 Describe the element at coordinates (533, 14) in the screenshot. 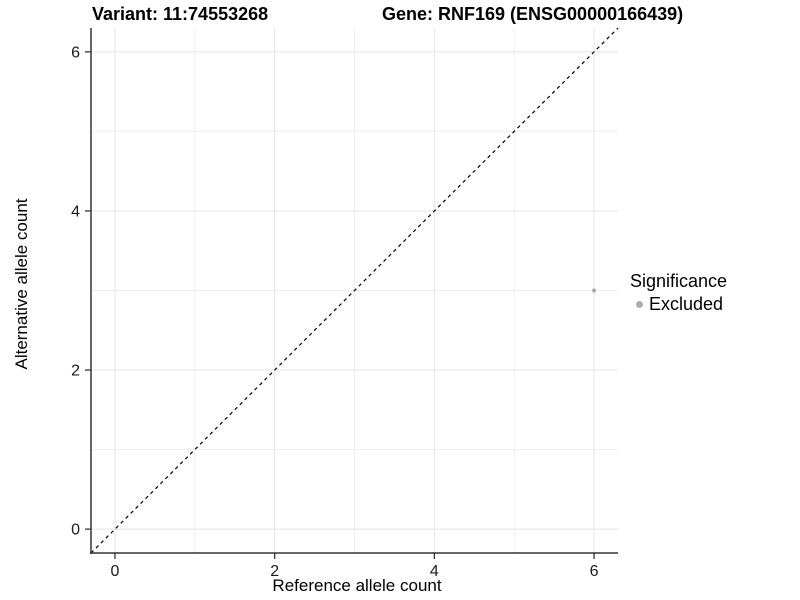

I see `gene-title: Gene: RNF169 (ENSG00000166439)` at that location.